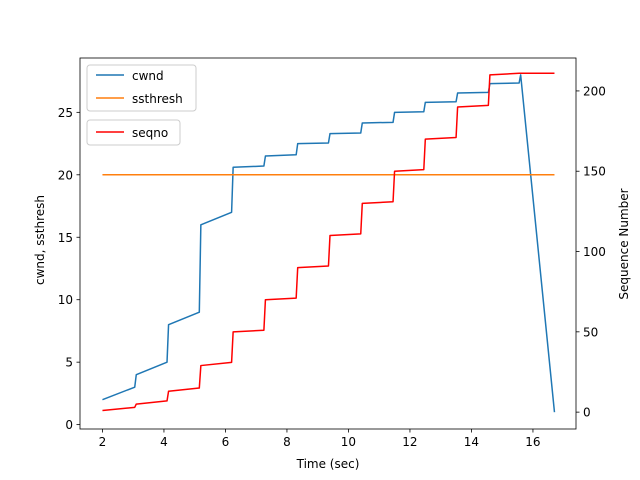 Image resolution: width=640 pixels, height=480 pixels. Describe the element at coordinates (587, 413) in the screenshot. I see `y2-tick-label: 0` at that location.